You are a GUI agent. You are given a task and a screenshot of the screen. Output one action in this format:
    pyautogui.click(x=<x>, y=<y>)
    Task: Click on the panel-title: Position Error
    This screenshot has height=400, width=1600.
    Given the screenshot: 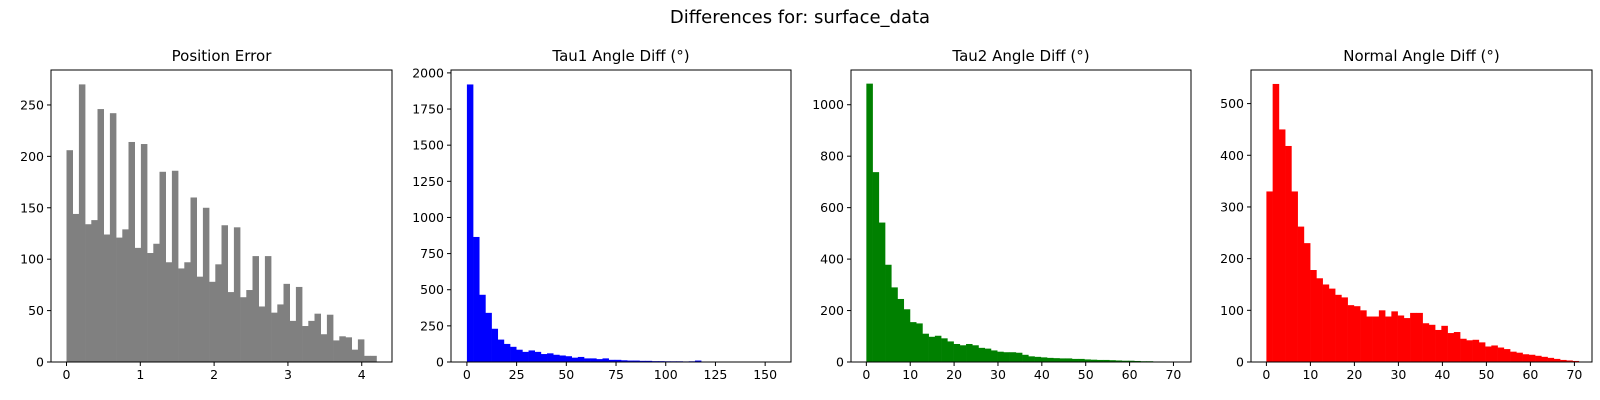 What is the action you would take?
    pyautogui.click(x=222, y=56)
    